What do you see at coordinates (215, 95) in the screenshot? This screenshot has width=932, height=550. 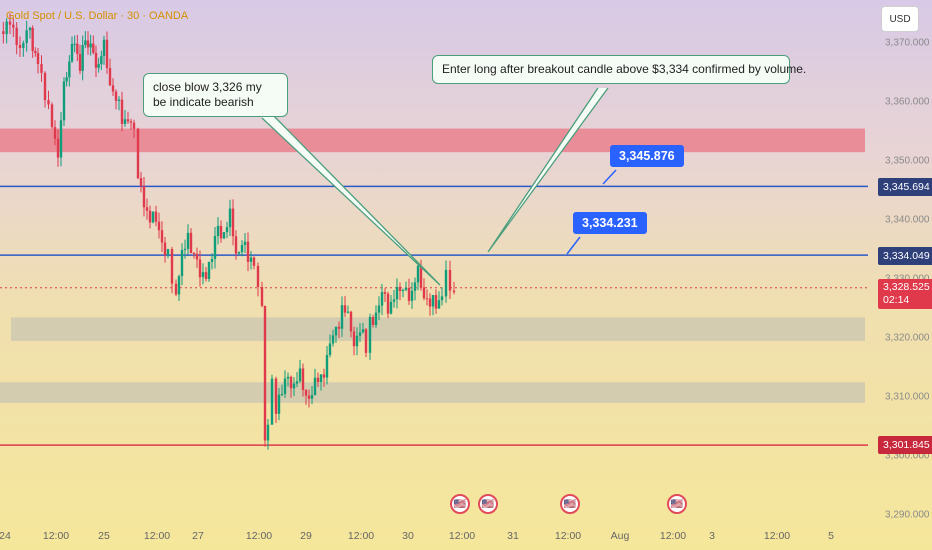 I see `annotation-bearish: close blow 3,326 my be indicate bearish` at bounding box center [215, 95].